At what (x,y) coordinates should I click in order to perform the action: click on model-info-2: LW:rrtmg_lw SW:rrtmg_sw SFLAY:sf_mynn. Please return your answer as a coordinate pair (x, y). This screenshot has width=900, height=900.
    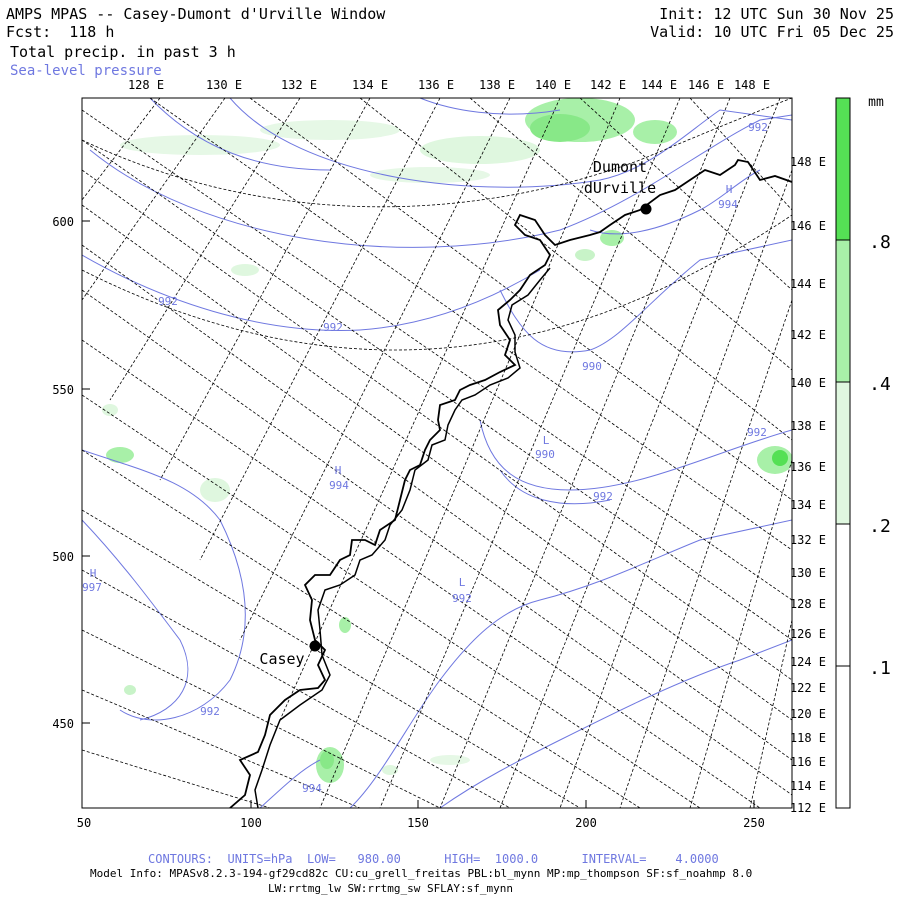
    Looking at the image, I should click on (391, 888).